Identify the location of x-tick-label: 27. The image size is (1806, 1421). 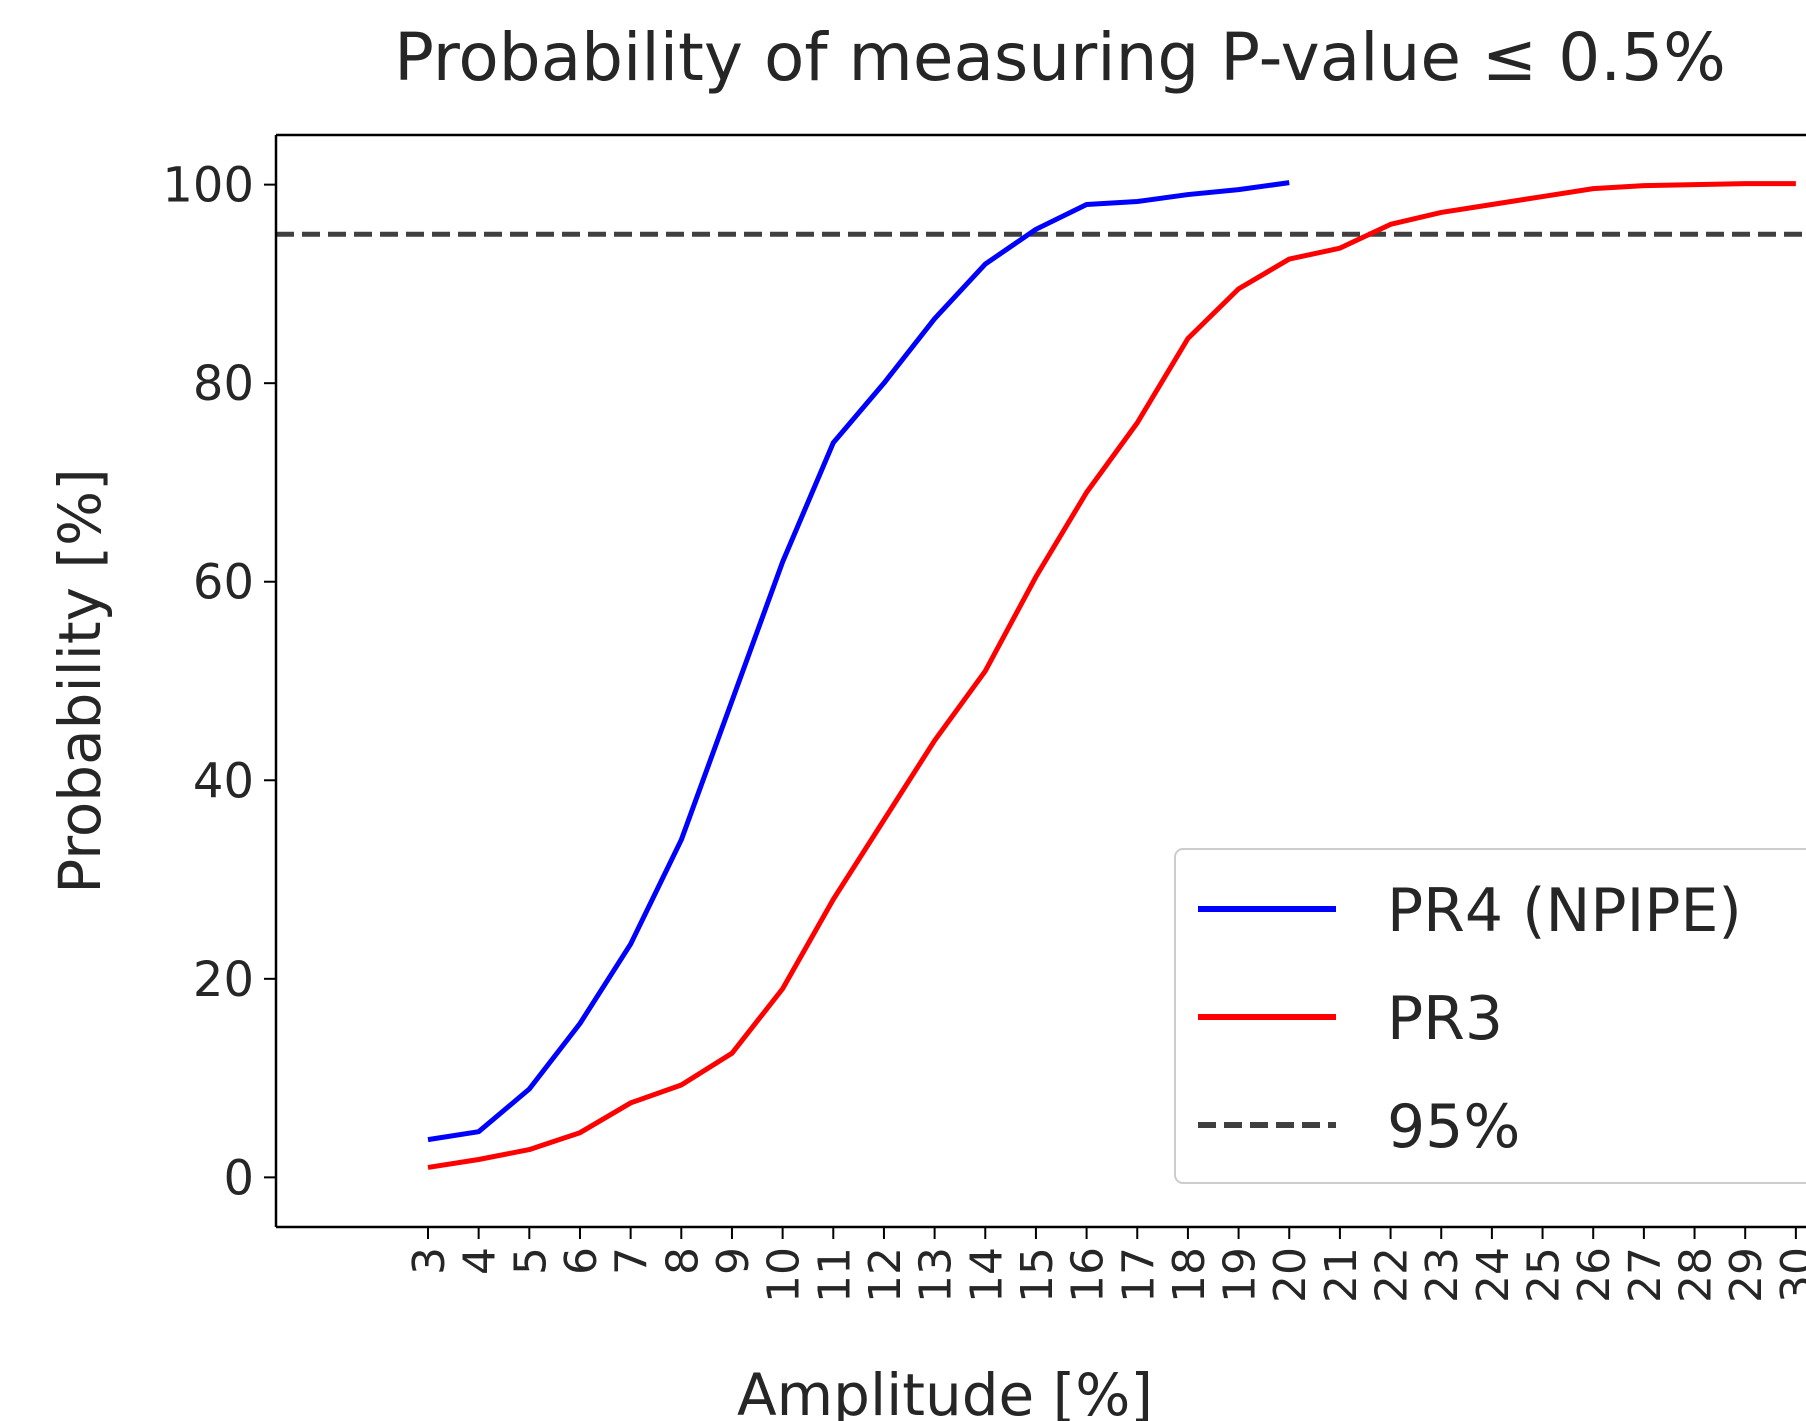
(1645, 1275).